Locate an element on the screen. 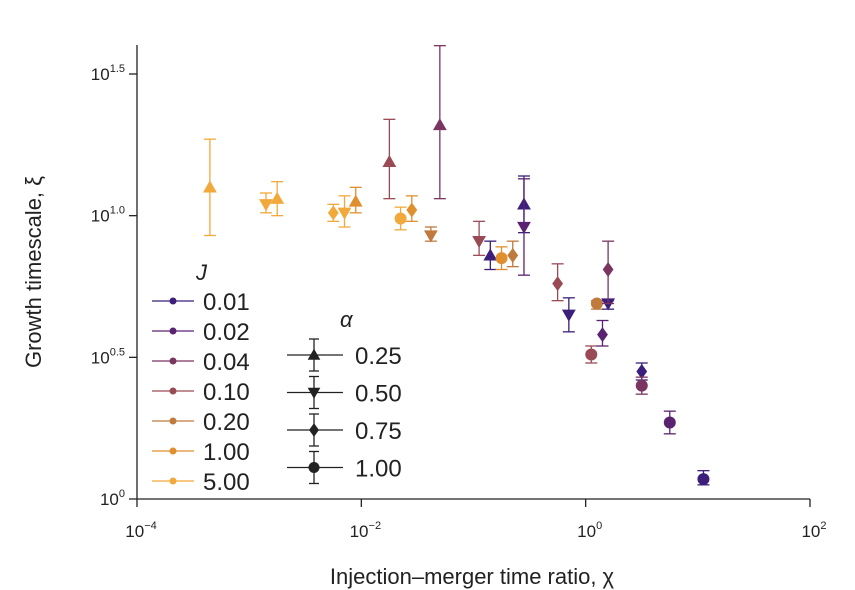 The height and width of the screenshot is (590, 855). legend-j: J 0.01 0.02 0.04 0.10 0.20 1.00 5.00 is located at coordinates (201, 378).